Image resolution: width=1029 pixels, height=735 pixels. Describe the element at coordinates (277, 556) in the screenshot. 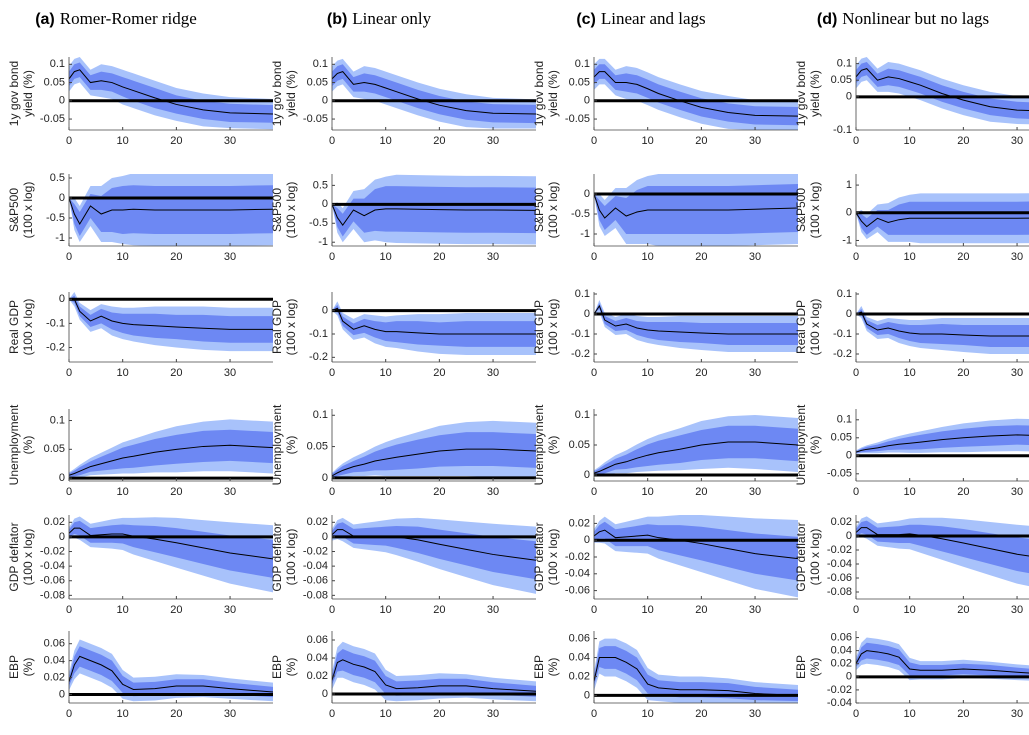

I see `y-axis-label: GDP deflator` at that location.